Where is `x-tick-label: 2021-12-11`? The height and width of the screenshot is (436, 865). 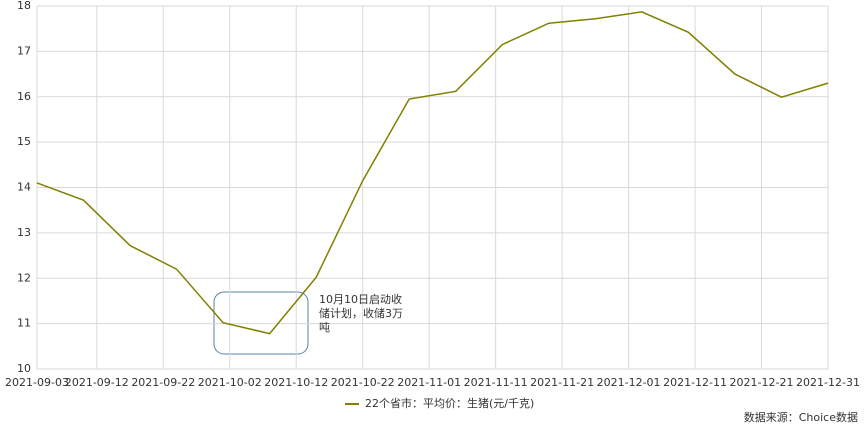
x-tick-label: 2021-12-11 is located at coordinates (695, 382).